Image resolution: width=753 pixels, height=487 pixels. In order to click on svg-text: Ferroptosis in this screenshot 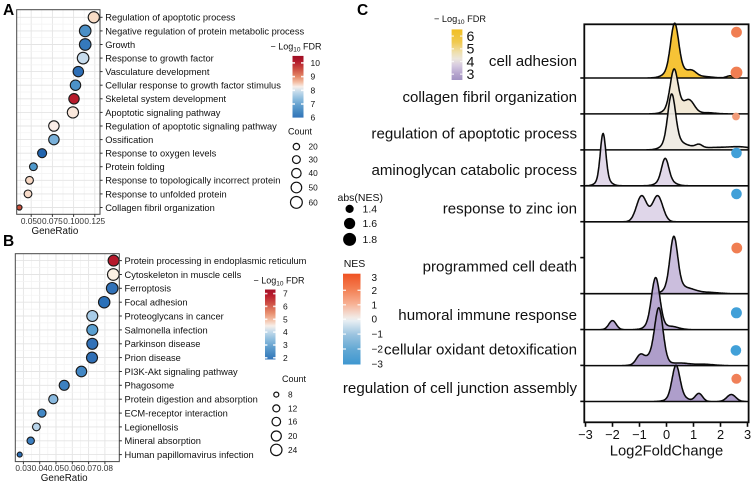, I will do `click(148, 289)`.